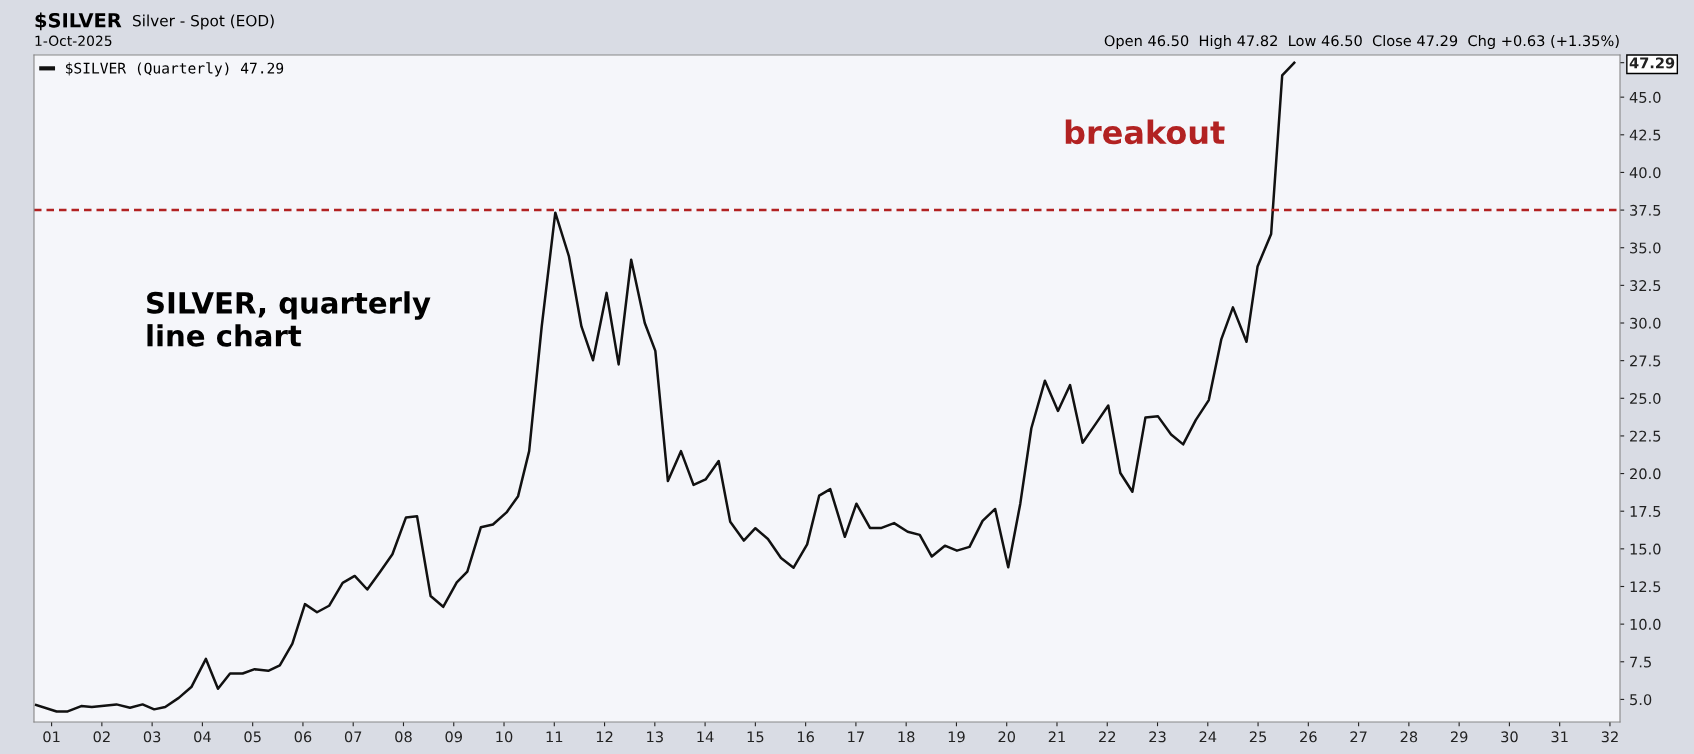 This screenshot has width=1694, height=754. I want to click on y-tick-label: 25.0, so click(1645, 399).